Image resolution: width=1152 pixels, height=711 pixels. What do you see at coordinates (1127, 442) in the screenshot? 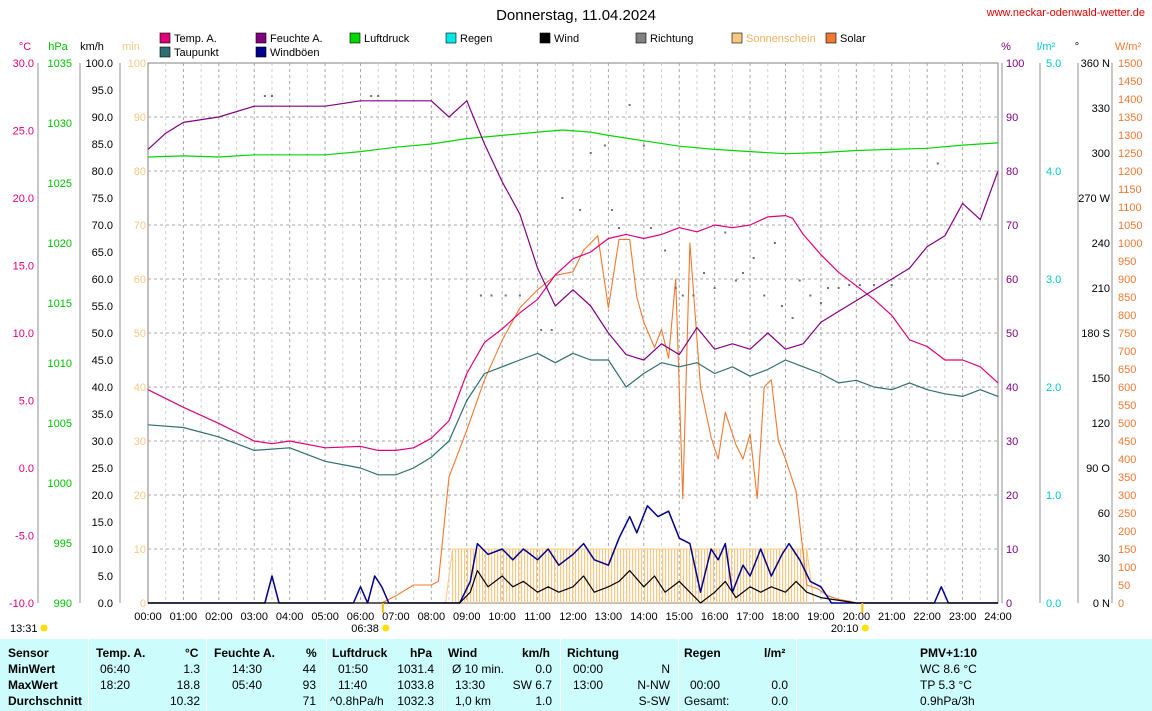
I see `axis-tick-label: 450` at bounding box center [1127, 442].